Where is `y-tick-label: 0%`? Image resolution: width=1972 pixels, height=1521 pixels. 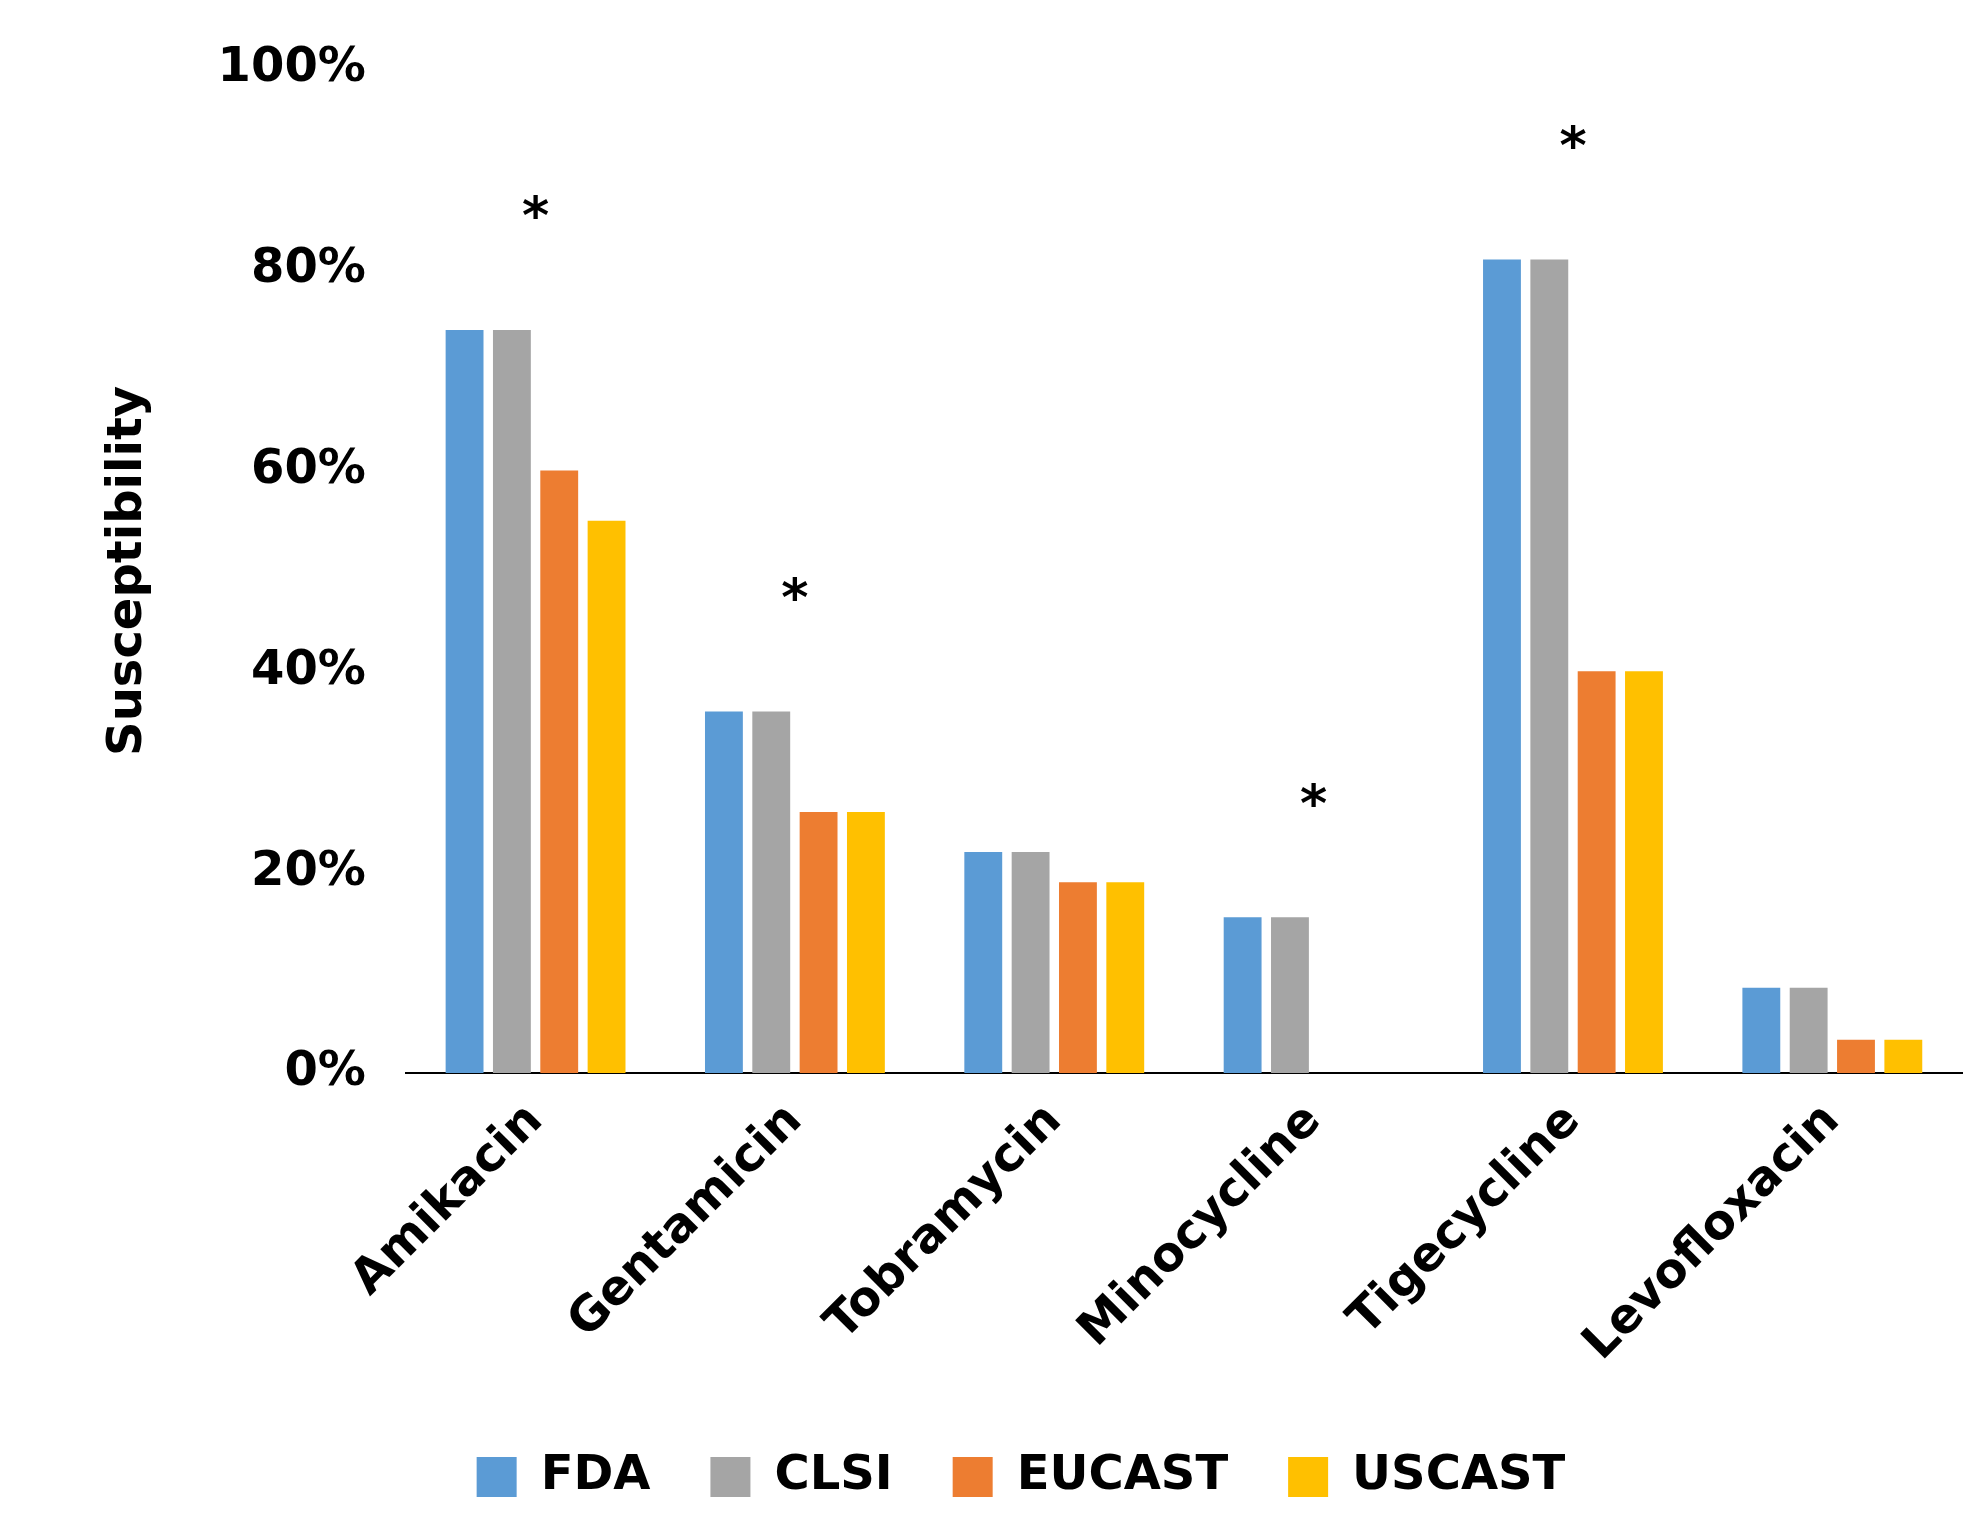 y-tick-label: 0% is located at coordinates (325, 1068).